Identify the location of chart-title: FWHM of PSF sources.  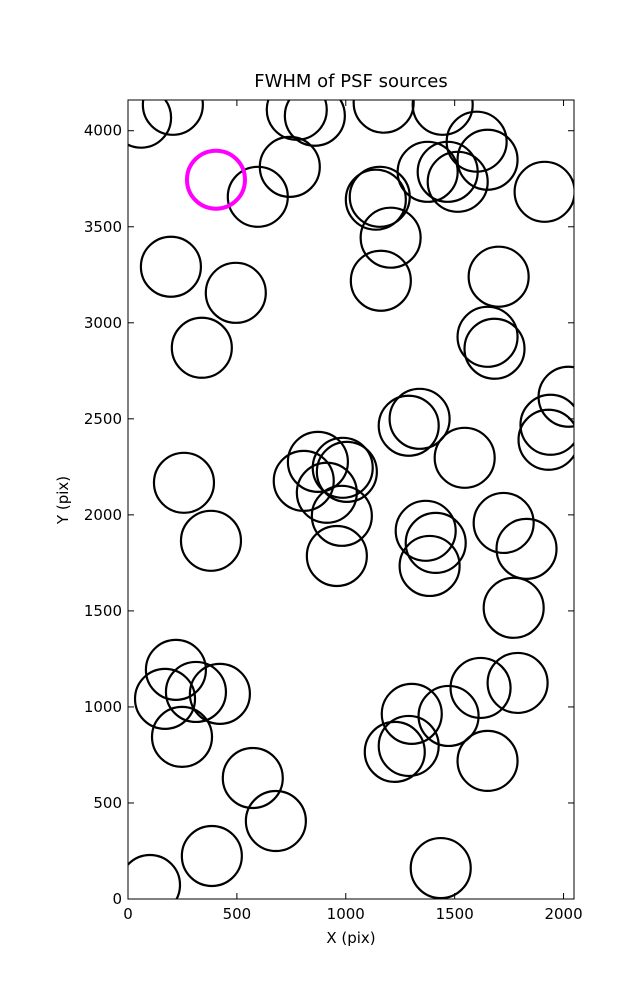
(351, 81).